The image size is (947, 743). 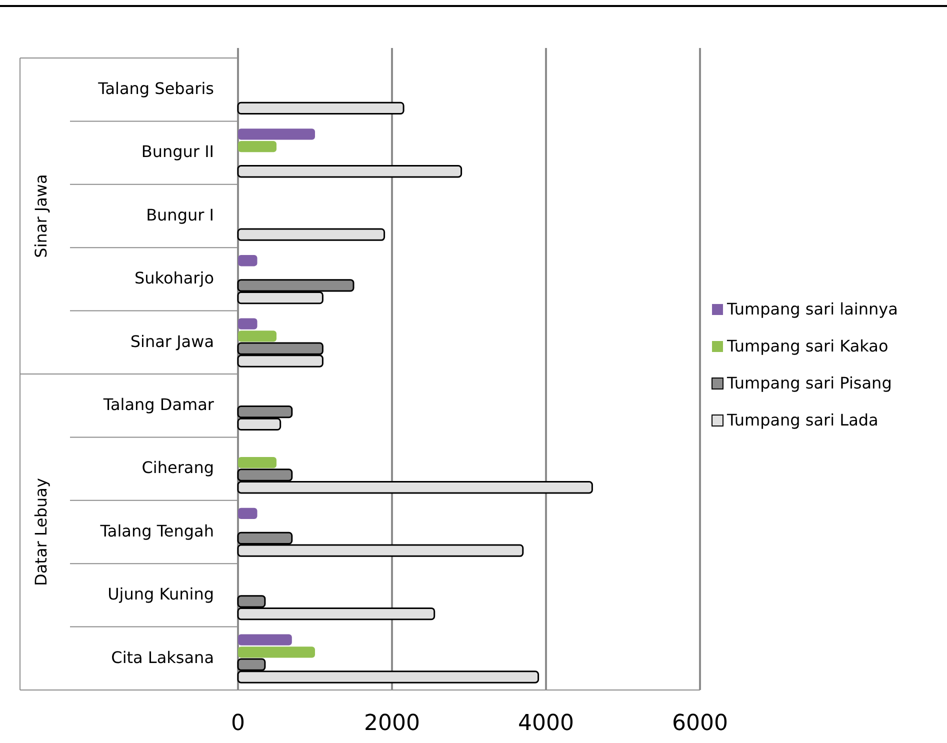 I want to click on legend-label: Tumpang sari lainnya, so click(x=812, y=308).